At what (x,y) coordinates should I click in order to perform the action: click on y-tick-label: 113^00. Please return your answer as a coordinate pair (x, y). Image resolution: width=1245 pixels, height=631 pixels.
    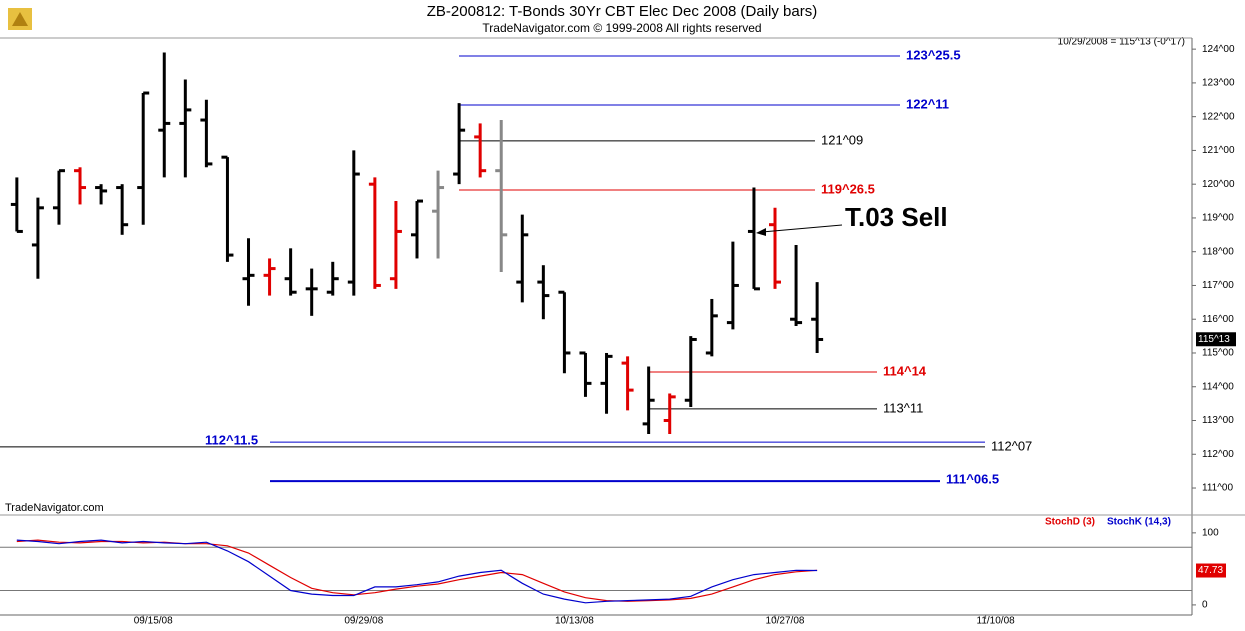
    Looking at the image, I should click on (1218, 420).